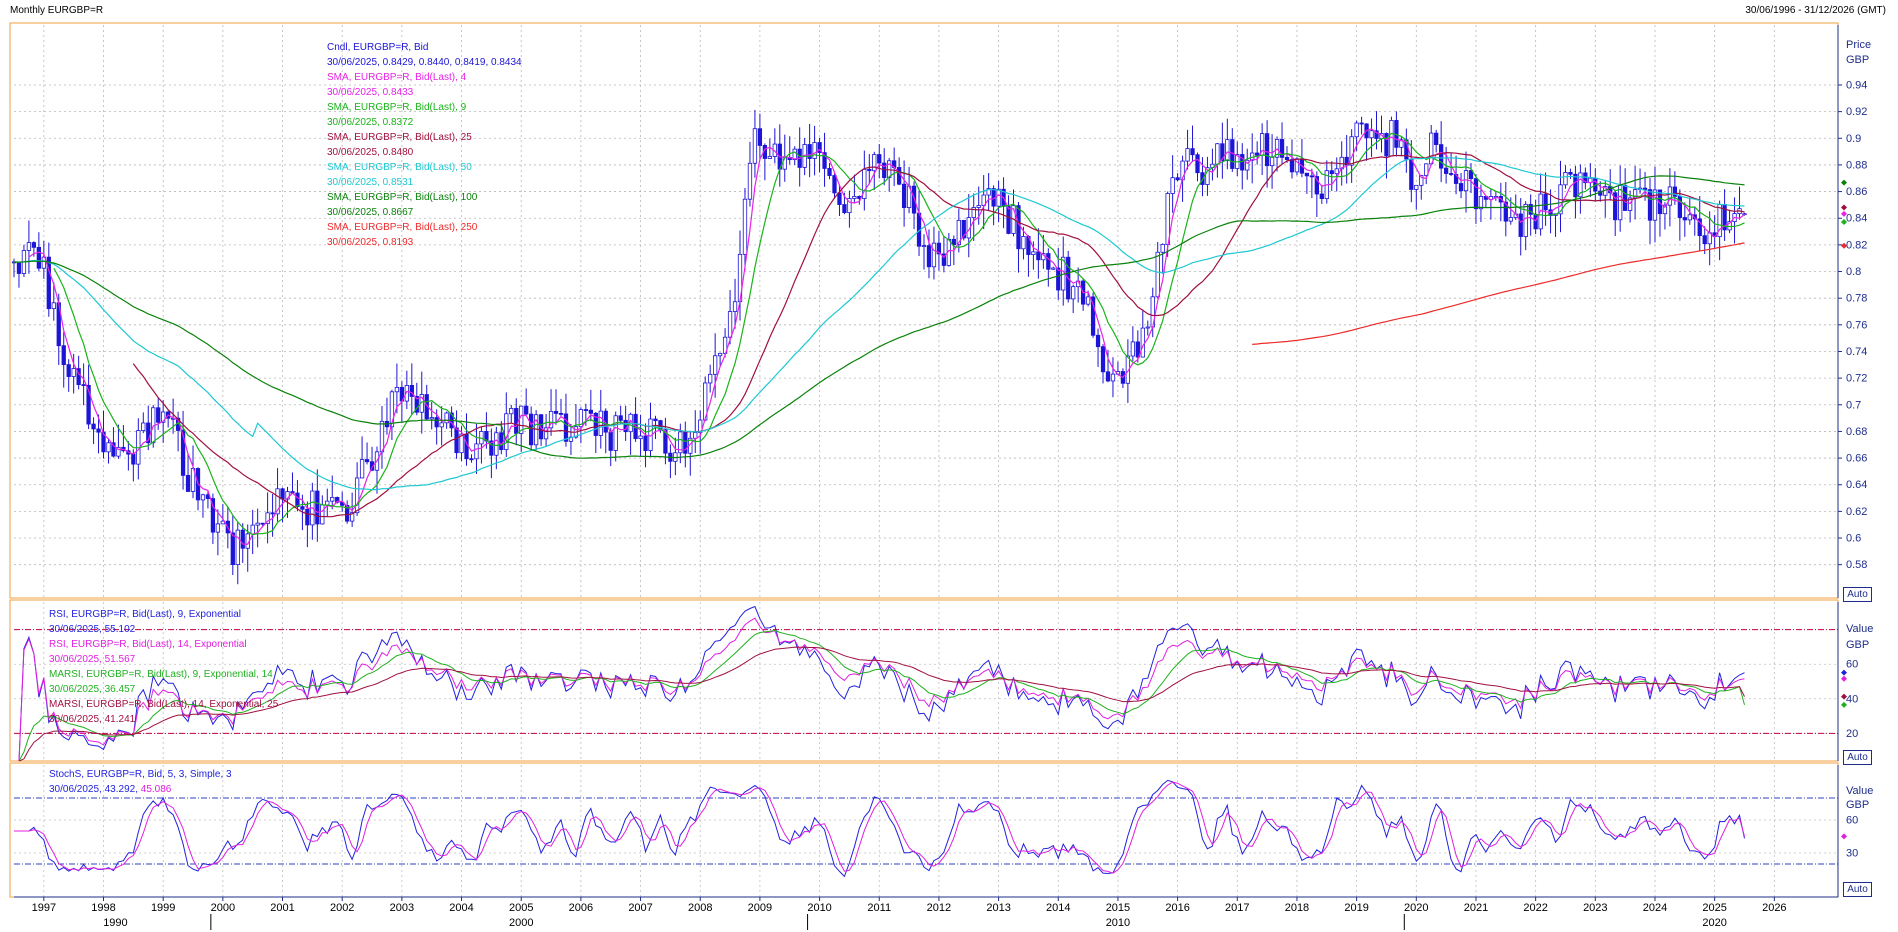 The height and width of the screenshot is (932, 1898). I want to click on x-tick-label: 2015, so click(1118, 908).